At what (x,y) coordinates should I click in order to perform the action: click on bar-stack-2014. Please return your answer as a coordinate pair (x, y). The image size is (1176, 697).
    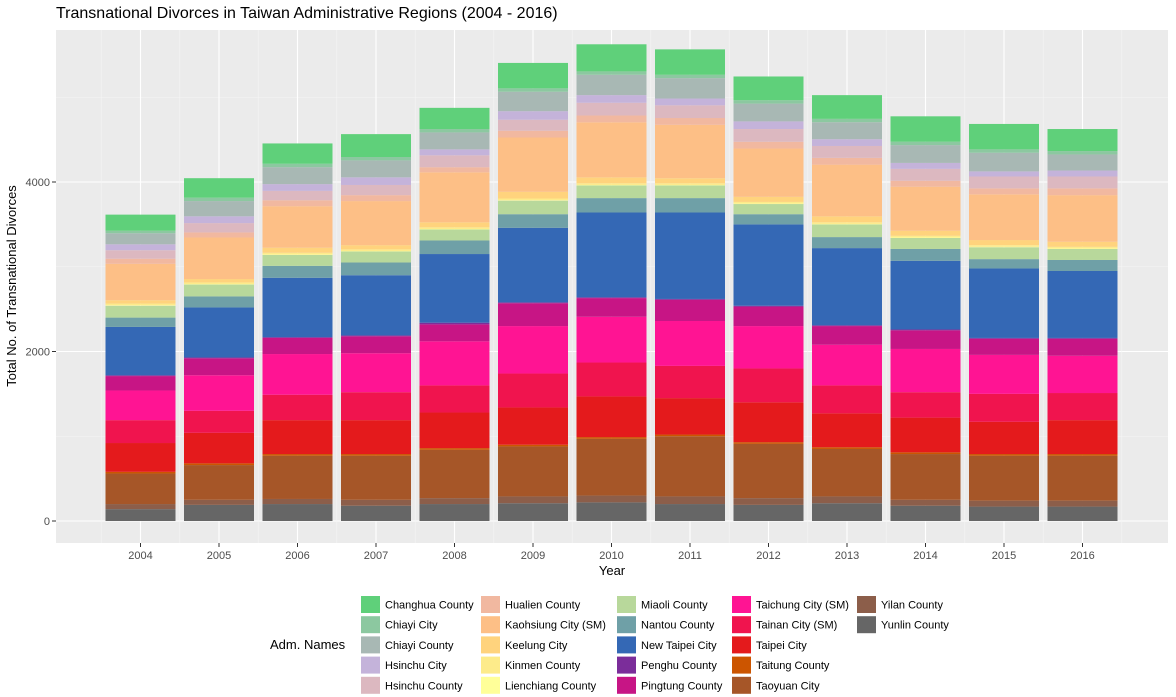
    Looking at the image, I should click on (925, 318).